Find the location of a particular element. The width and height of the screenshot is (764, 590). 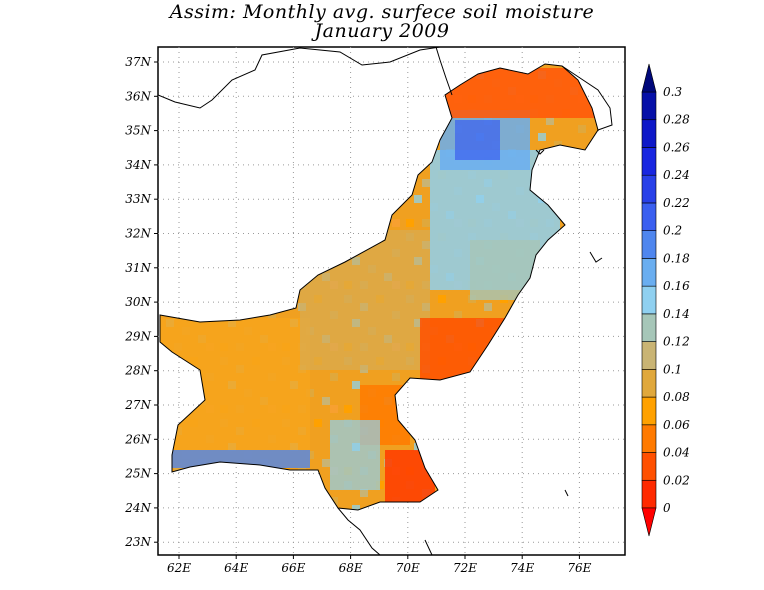

lat-tick-label: 35N is located at coordinates (138, 131).